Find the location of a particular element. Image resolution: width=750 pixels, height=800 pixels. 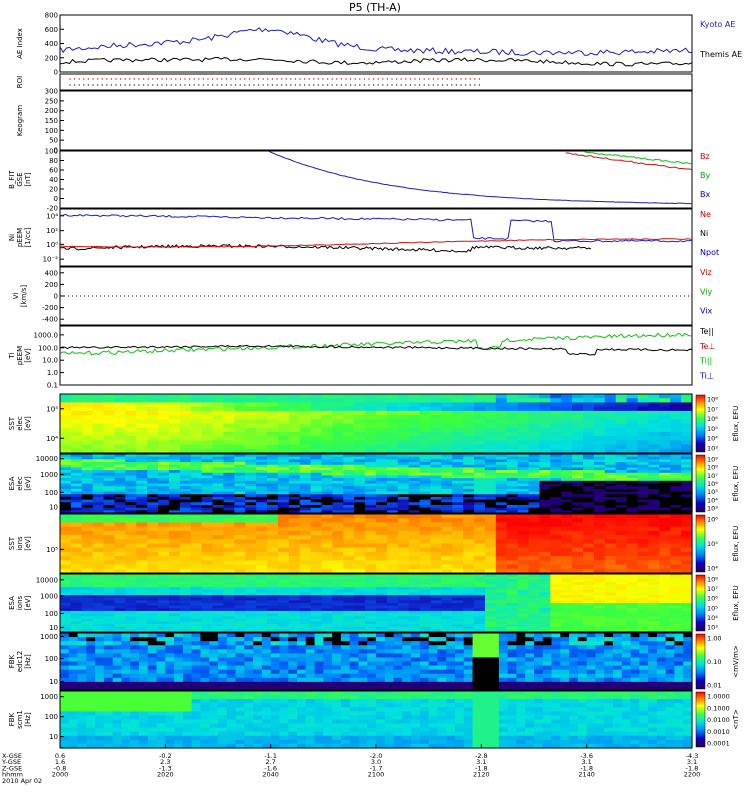

legend-entry: Ni is located at coordinates (704, 233).